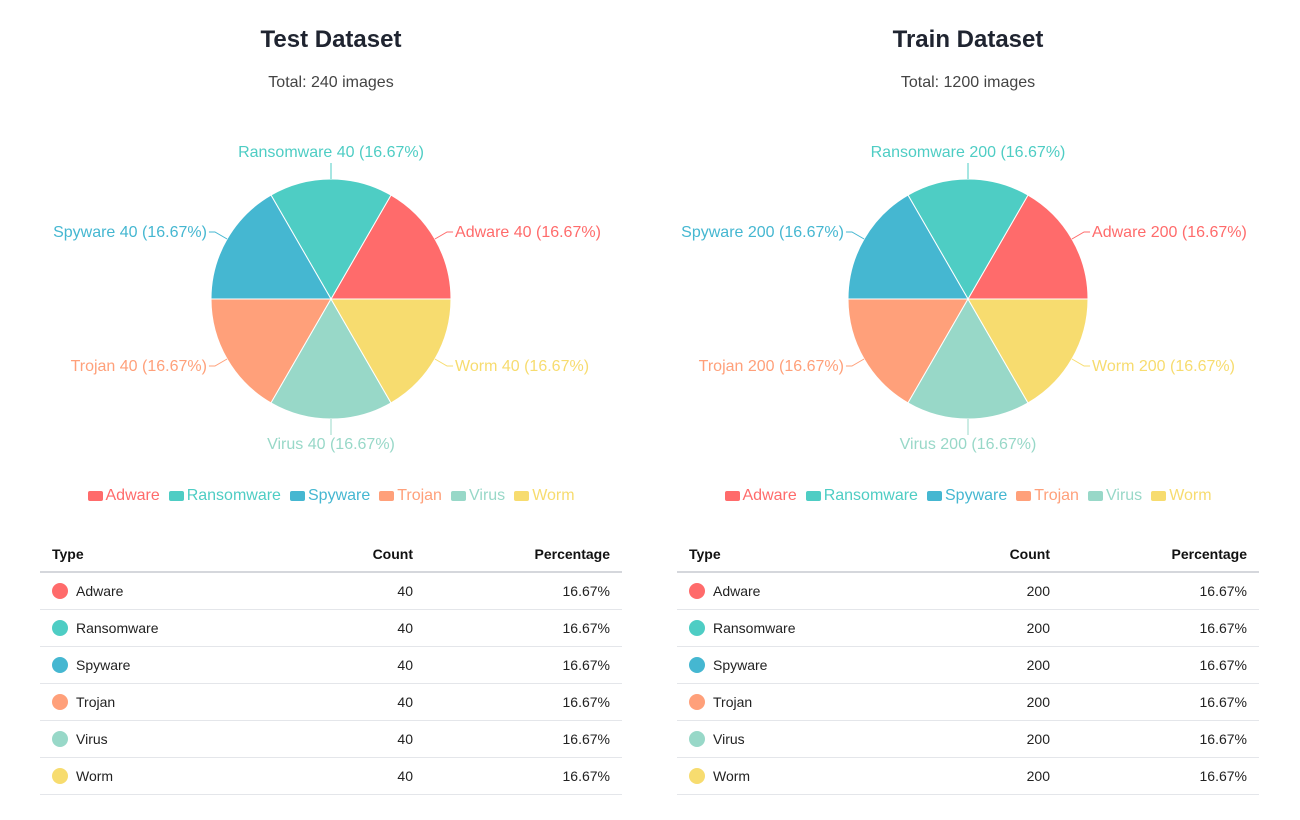 The image size is (1300, 820). What do you see at coordinates (130, 232) in the screenshot?
I see `slice-label-spyware: Spyware 40 (16.67%)` at bounding box center [130, 232].